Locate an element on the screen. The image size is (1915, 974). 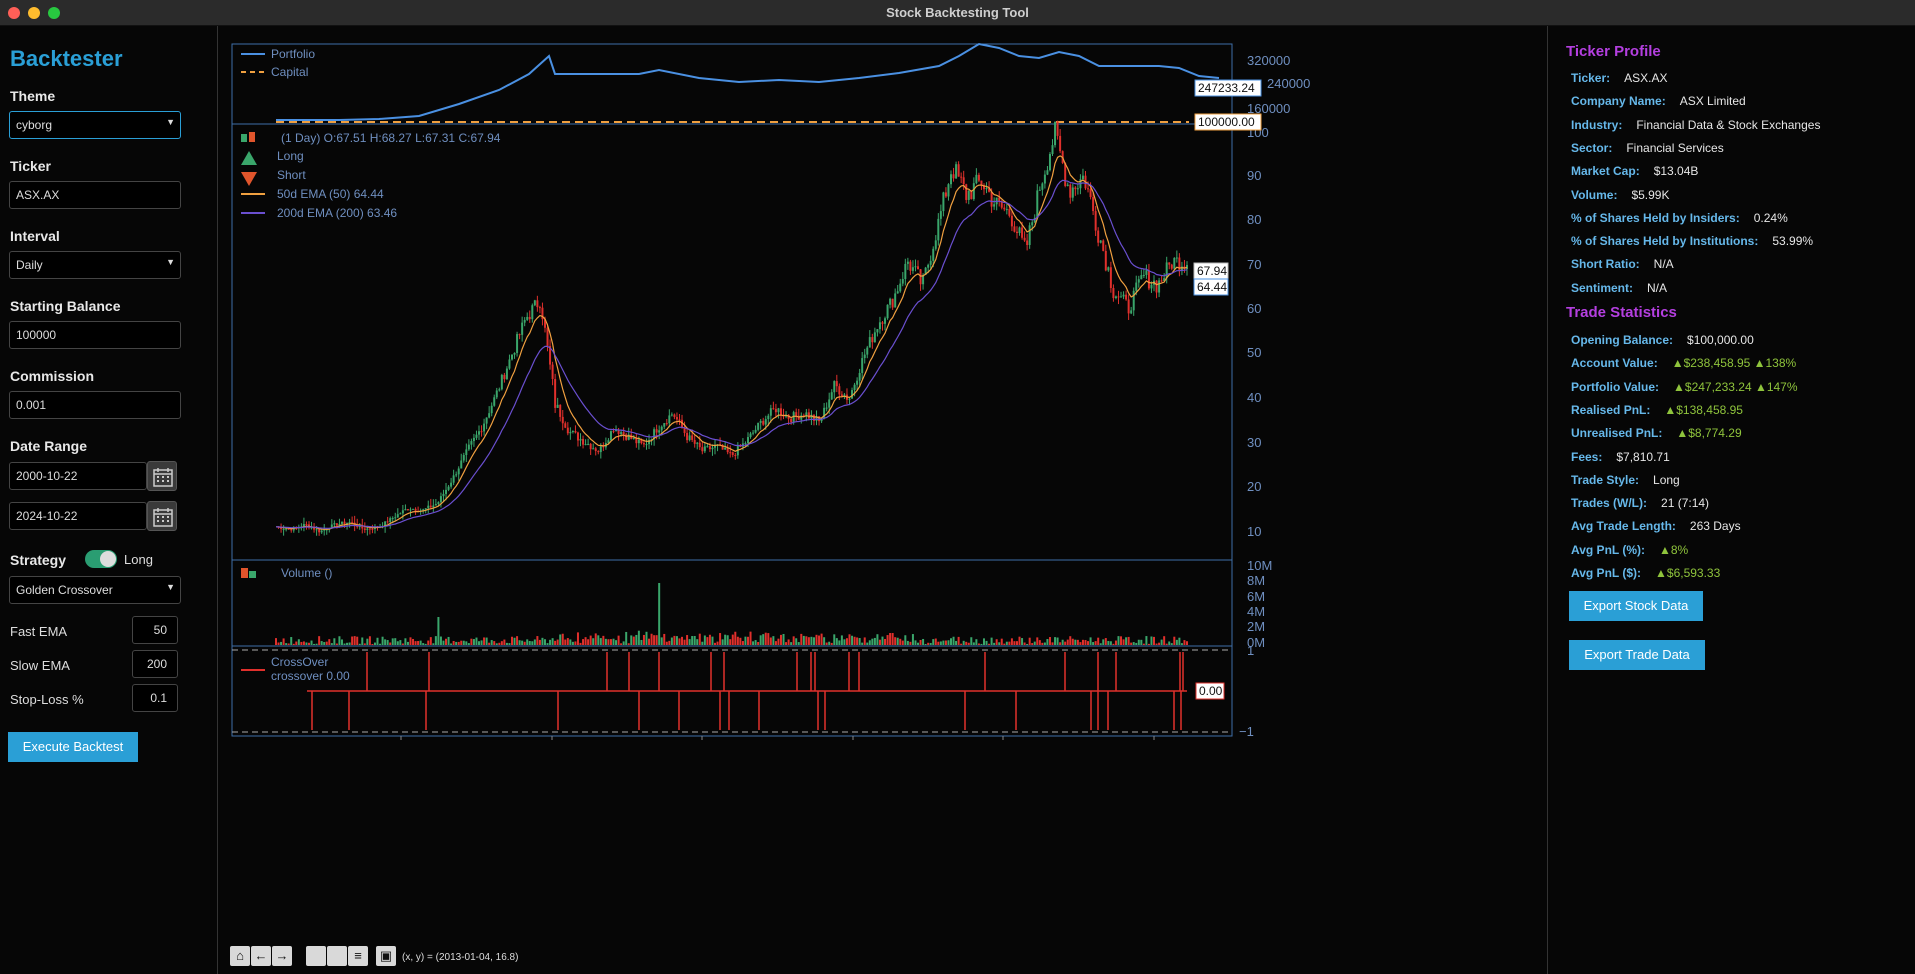
export-stock-data-button: Export Stock Data is located at coordinates (1636, 606).